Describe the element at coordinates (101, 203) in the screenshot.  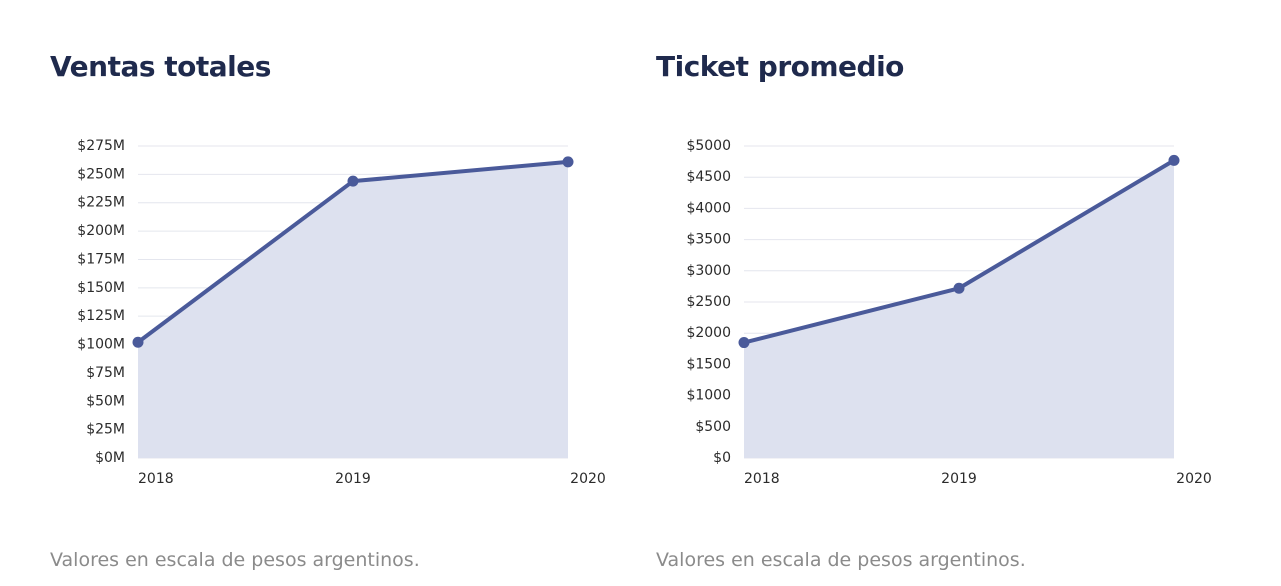
I see `y-tick-label: $225M` at that location.